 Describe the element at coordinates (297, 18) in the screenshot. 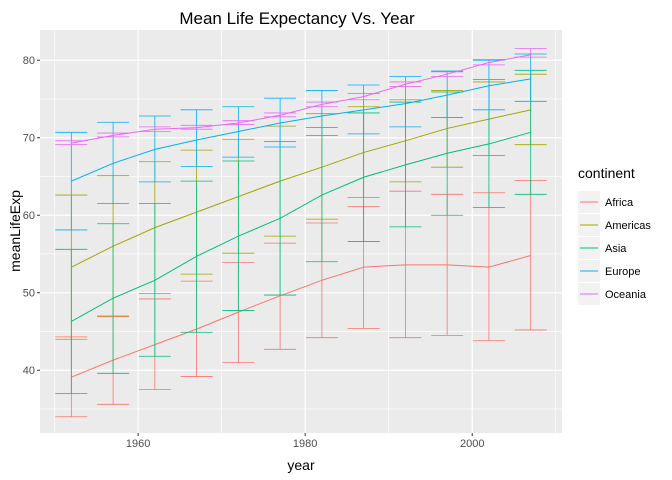

I see `chart-title: Mean Life Expectancy Vs. Year` at that location.